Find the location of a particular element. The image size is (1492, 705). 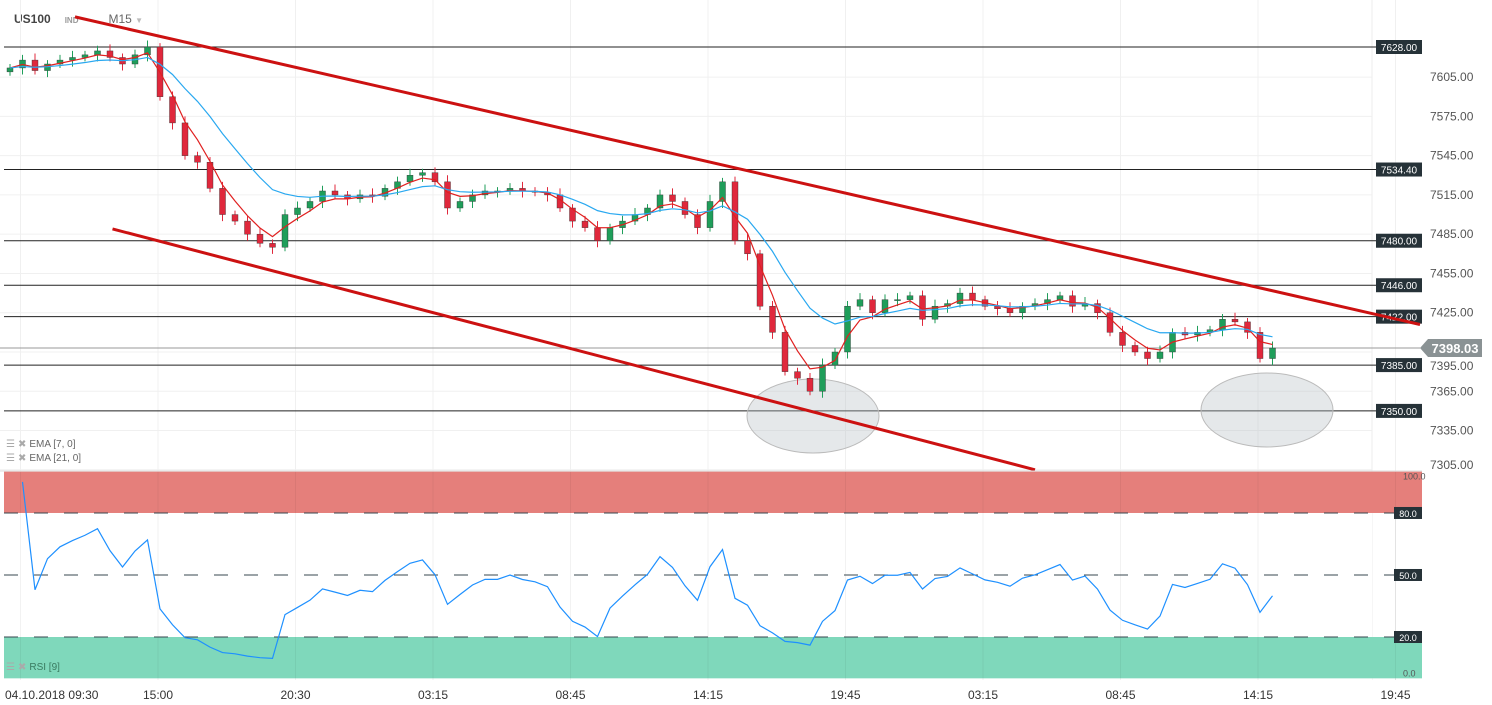

level-price-label: 7446.00 is located at coordinates (1399, 286).